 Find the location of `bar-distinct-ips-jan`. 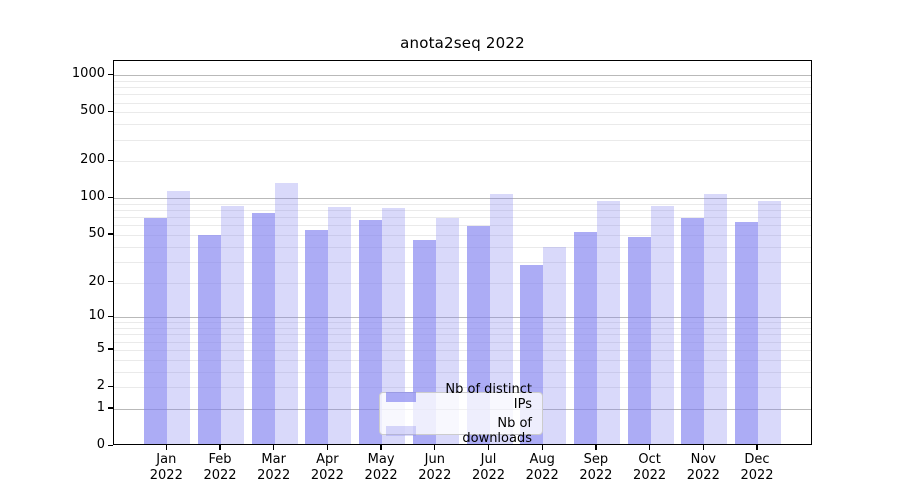

bar-distinct-ips-jan is located at coordinates (156, 330).